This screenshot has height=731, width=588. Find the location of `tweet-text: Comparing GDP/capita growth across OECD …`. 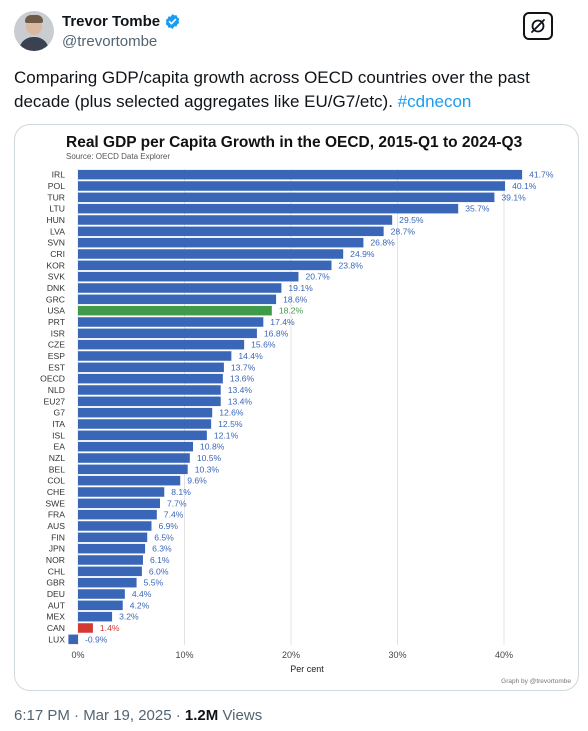

tweet-text: Comparing GDP/capita growth across OECD … is located at coordinates (294, 90).